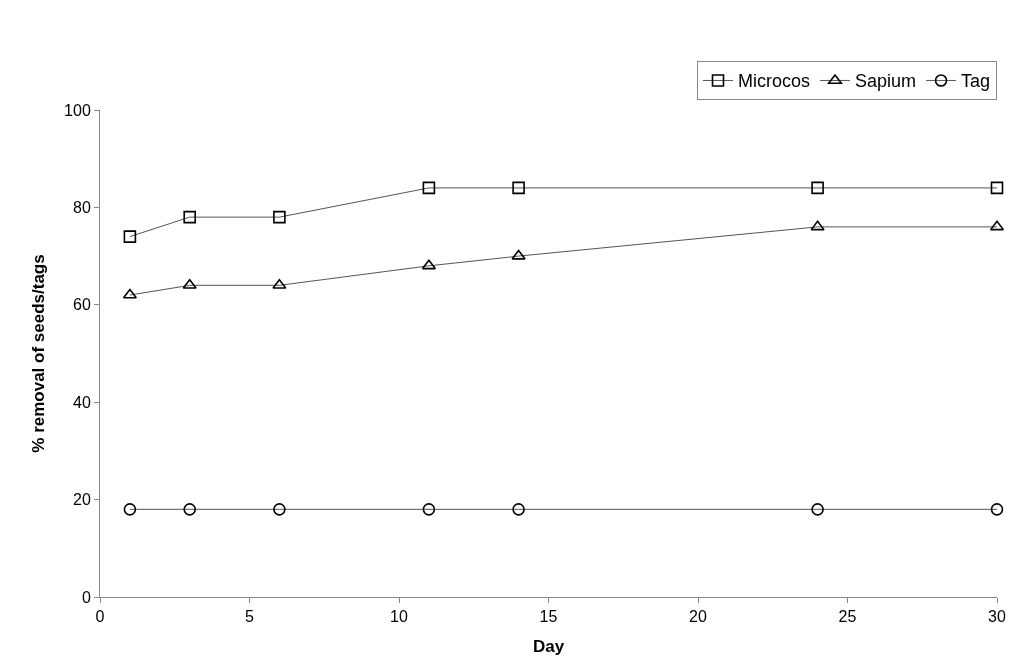 The width and height of the screenshot is (1017, 667). I want to click on y-tick-label: 100, so click(77, 110).